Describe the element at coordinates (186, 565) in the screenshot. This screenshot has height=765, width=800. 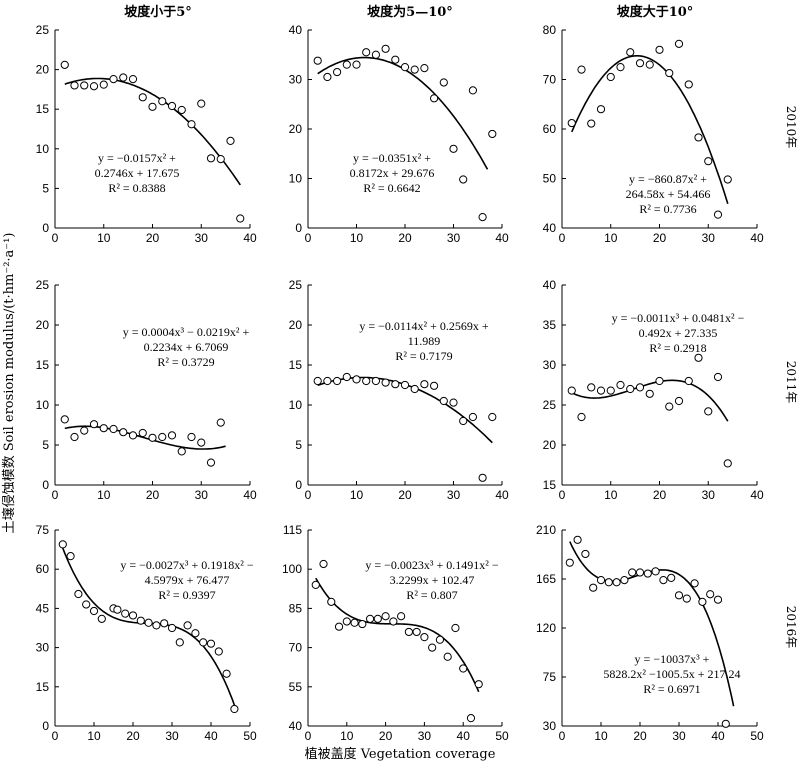
I see `equation-line: y = −0.0027x³ + 0.1918x² −` at that location.